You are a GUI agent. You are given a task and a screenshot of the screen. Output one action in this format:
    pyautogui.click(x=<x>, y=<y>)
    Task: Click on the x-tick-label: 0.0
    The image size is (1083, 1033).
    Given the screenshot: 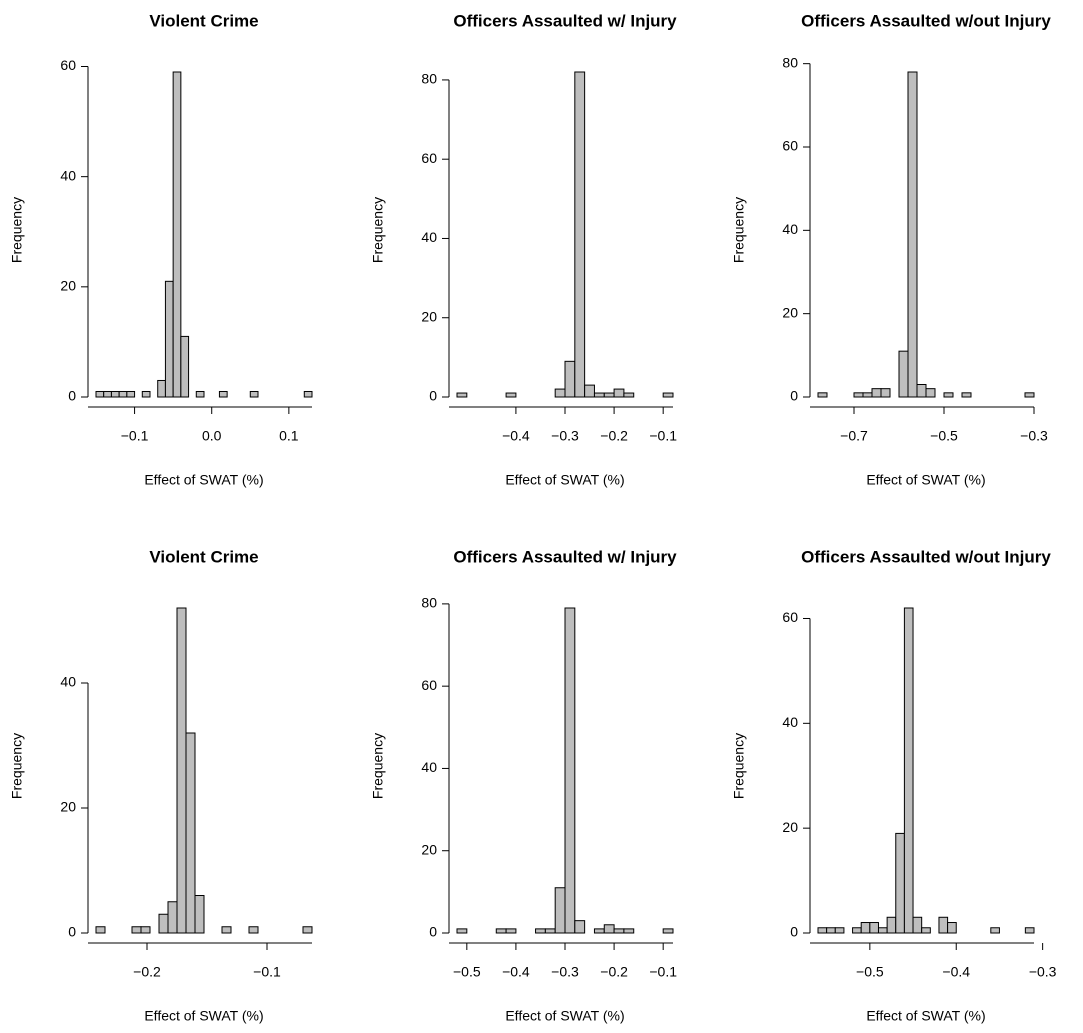 What is the action you would take?
    pyautogui.click(x=212, y=436)
    